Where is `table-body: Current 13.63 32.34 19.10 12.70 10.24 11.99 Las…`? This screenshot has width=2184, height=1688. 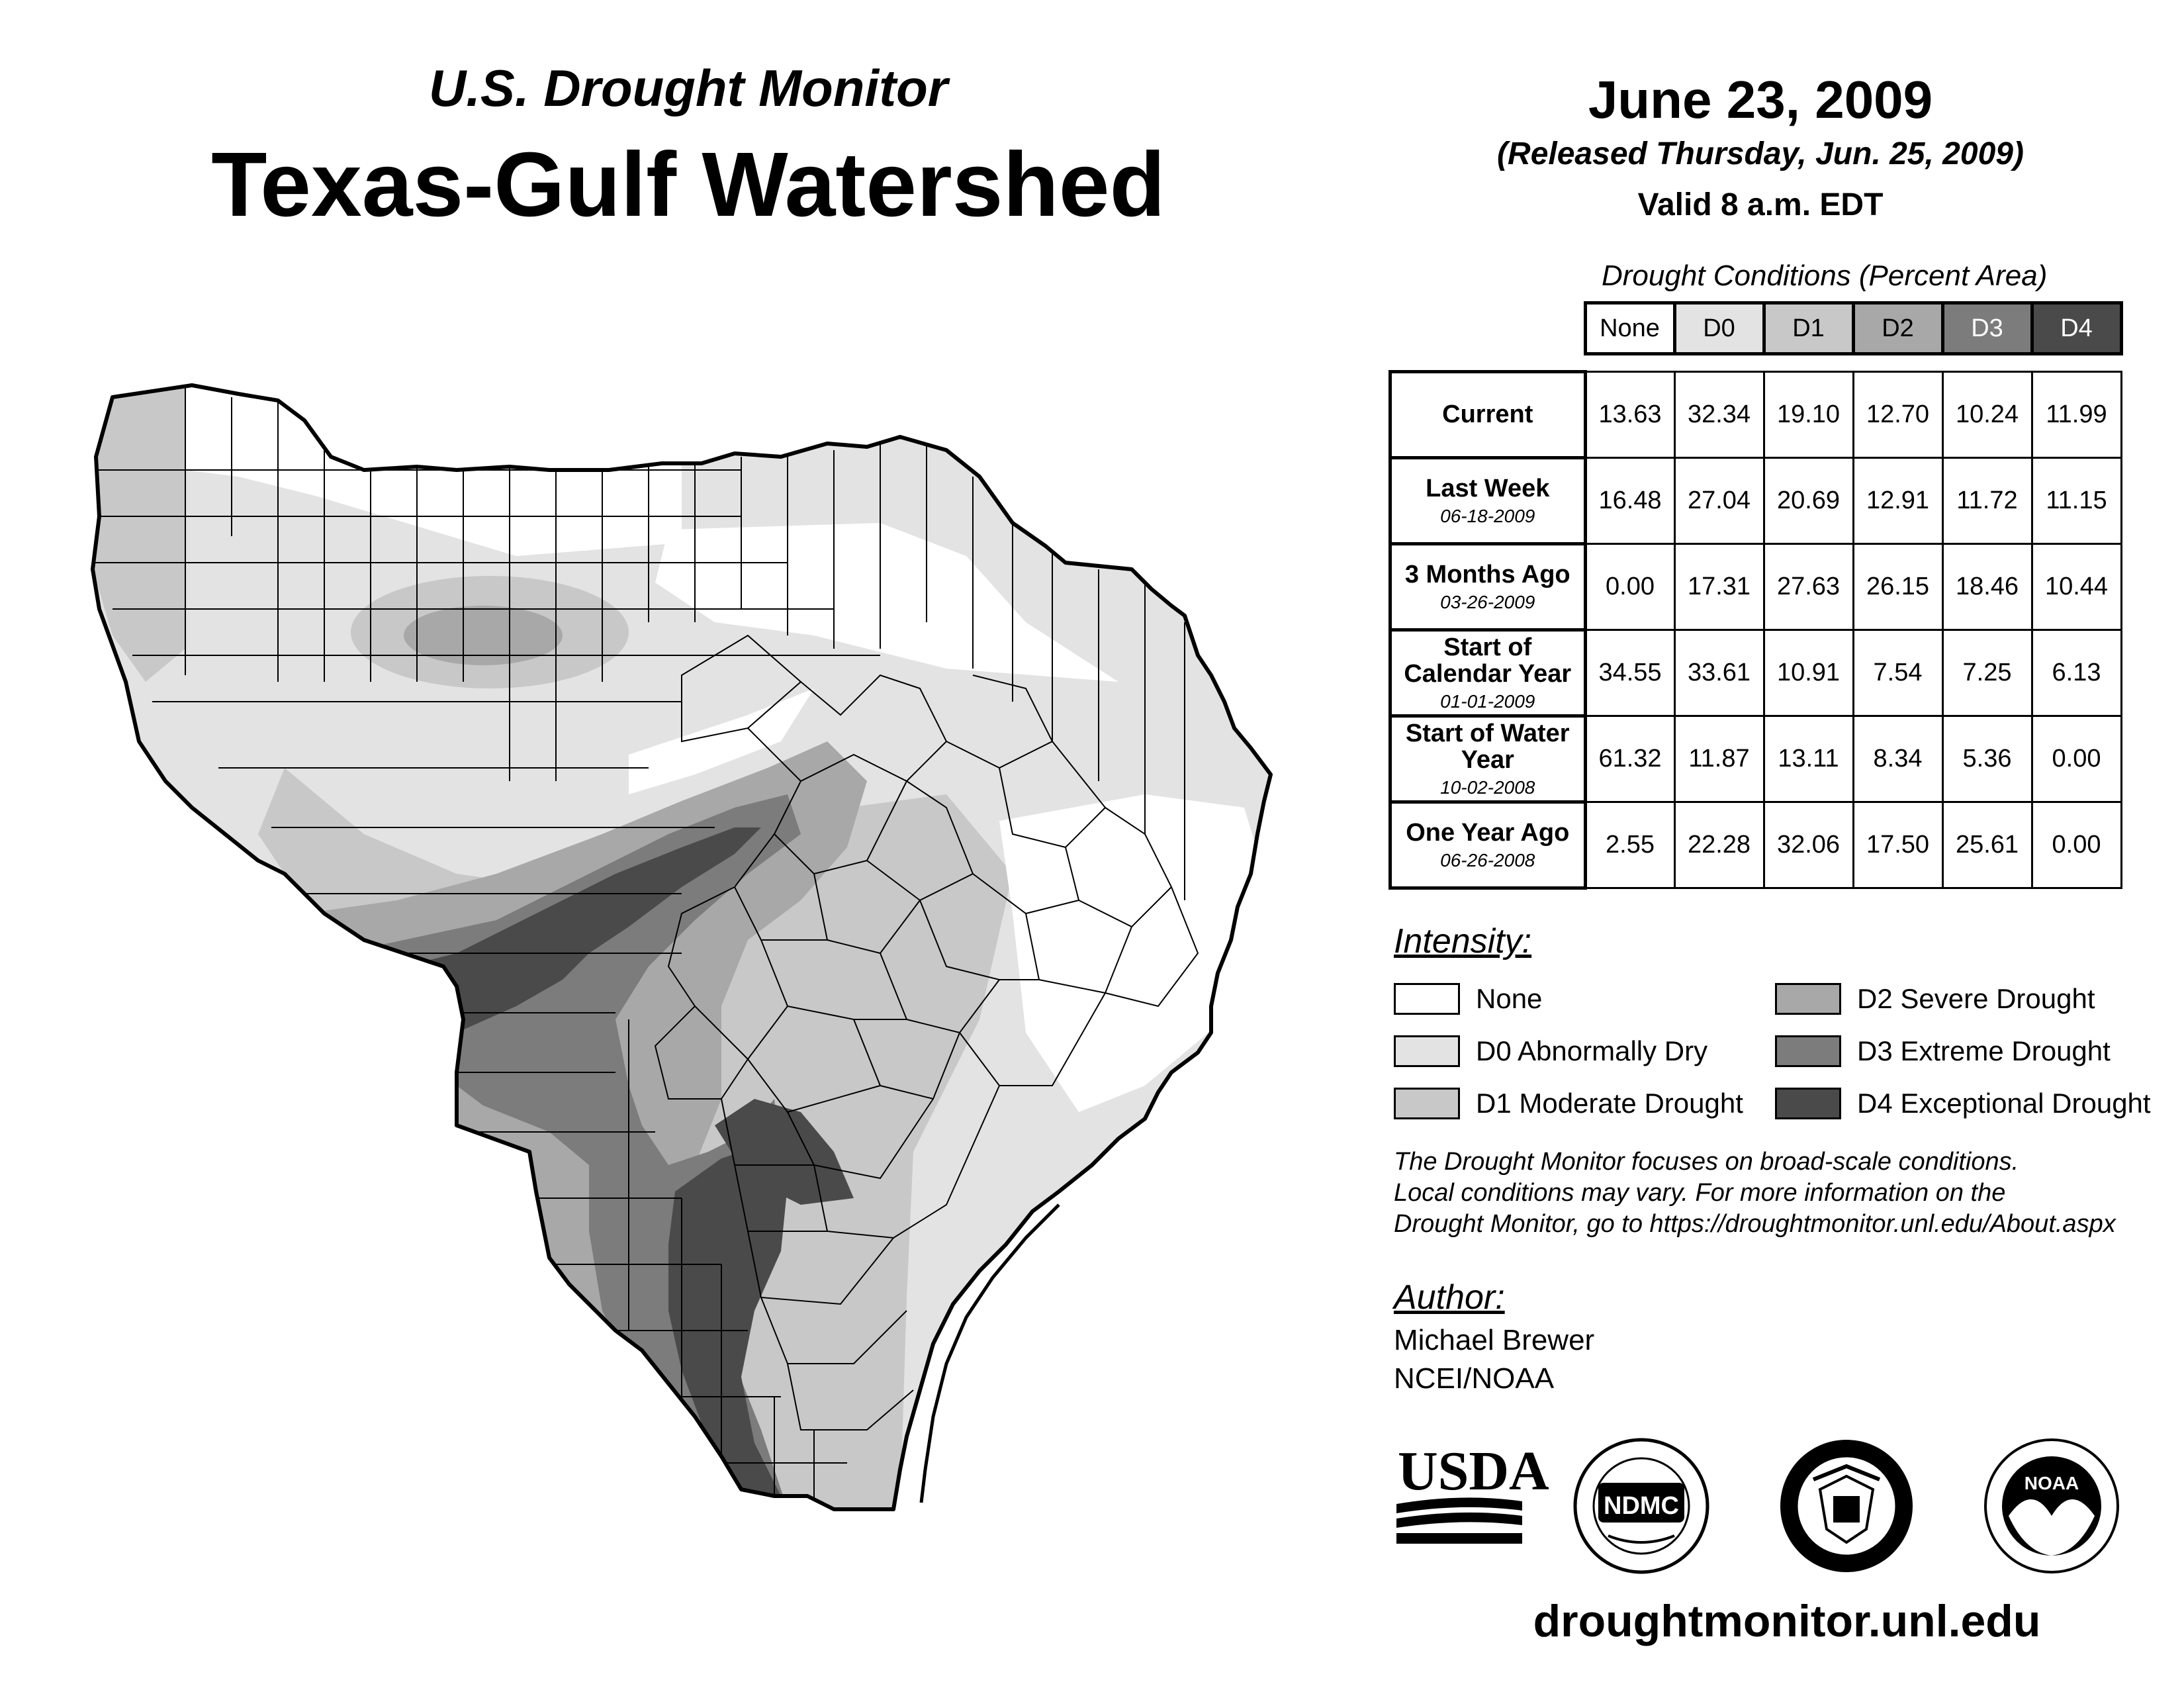
table-body: Current 13.63 32.34 19.10 12.70 10.24 11.99 Las… is located at coordinates (1755, 630).